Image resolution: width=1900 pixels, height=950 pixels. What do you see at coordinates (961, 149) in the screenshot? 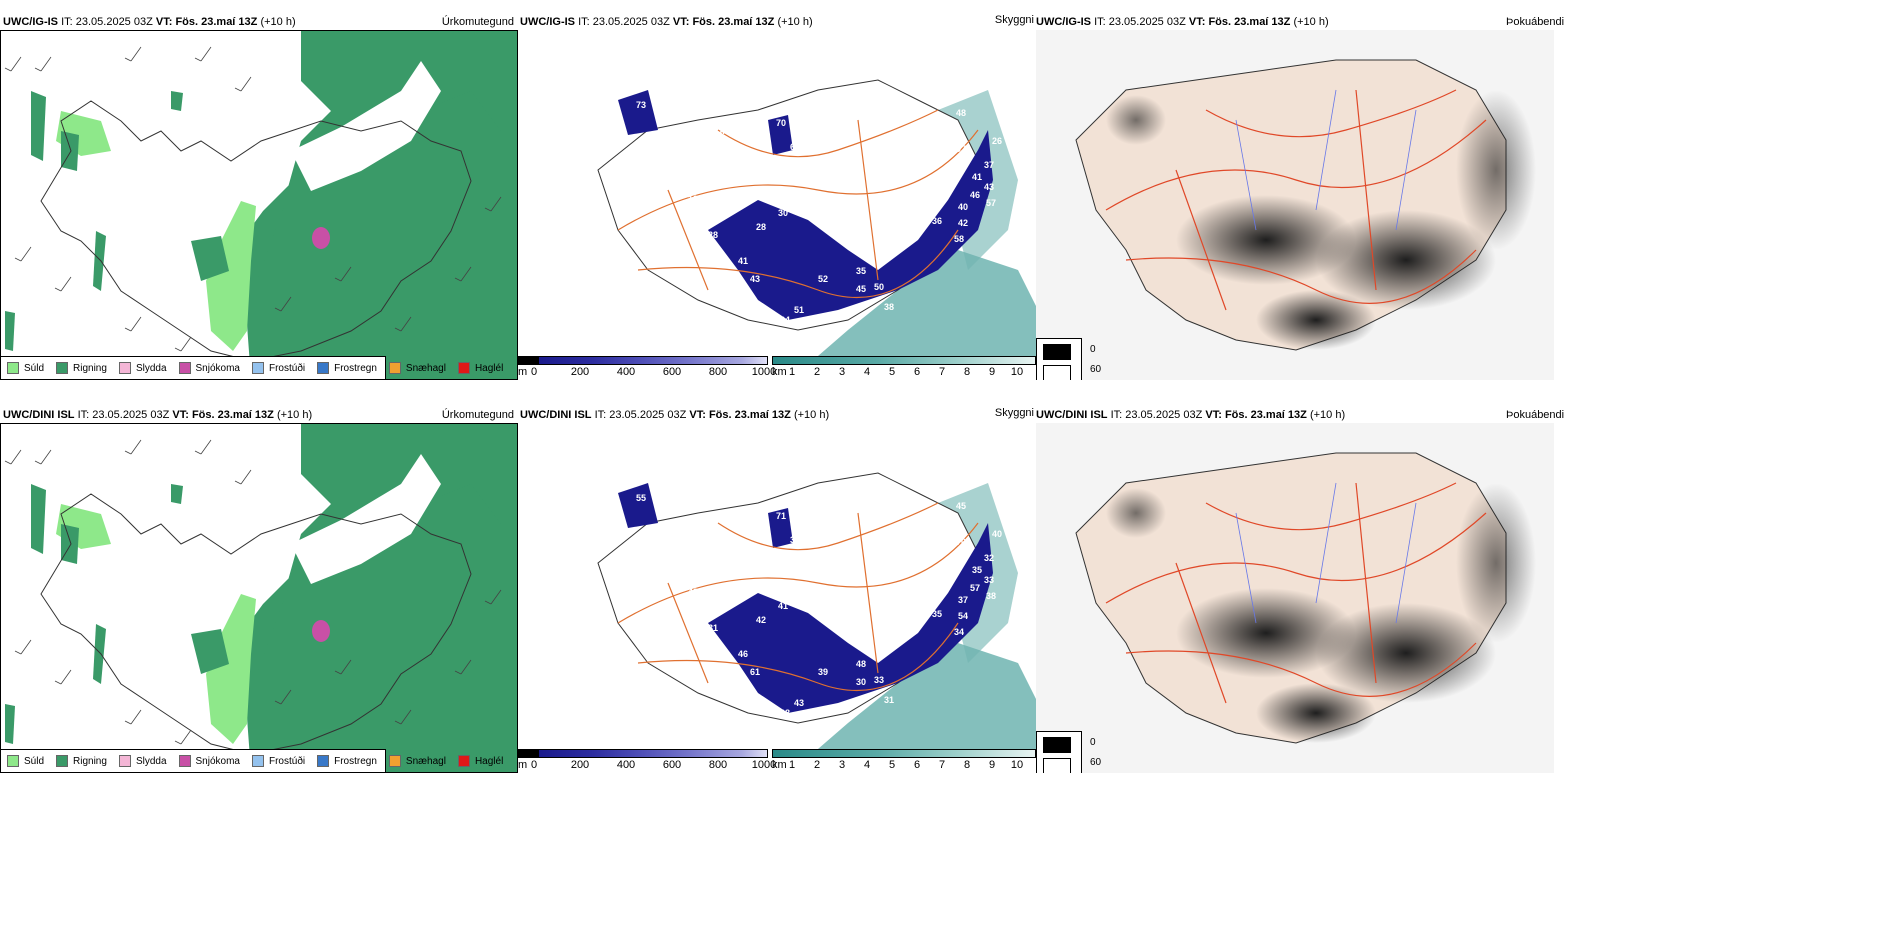
I see `visibility-value: 97` at bounding box center [961, 149].